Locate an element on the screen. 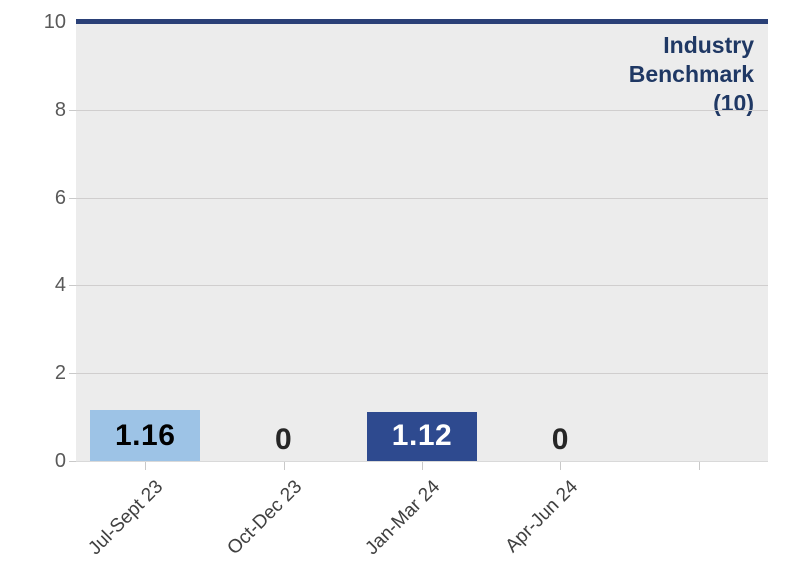 The width and height of the screenshot is (796, 575). x-axis-label: Oct-Dec 23 is located at coordinates (264, 518).